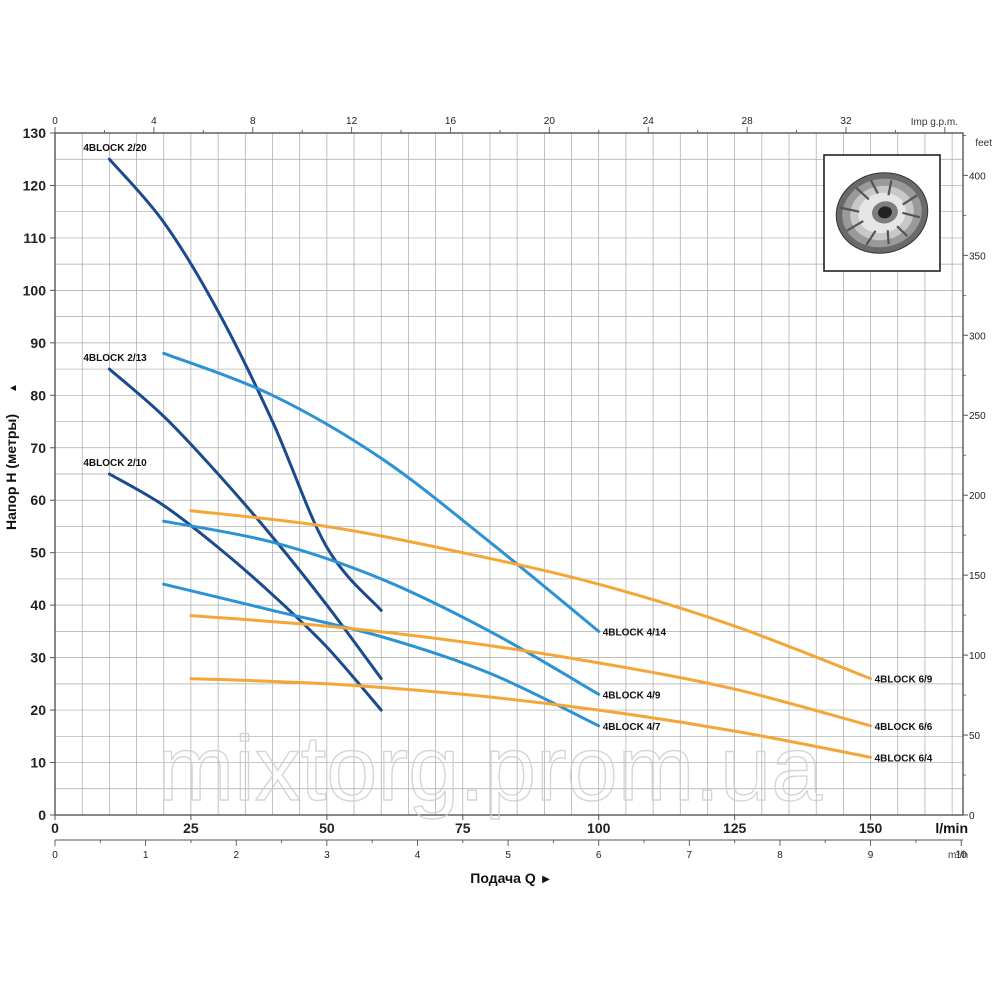 Image resolution: width=1000 pixels, height=1000 pixels. Describe the element at coordinates (38, 658) in the screenshot. I see `y-tick-label: 30` at that location.